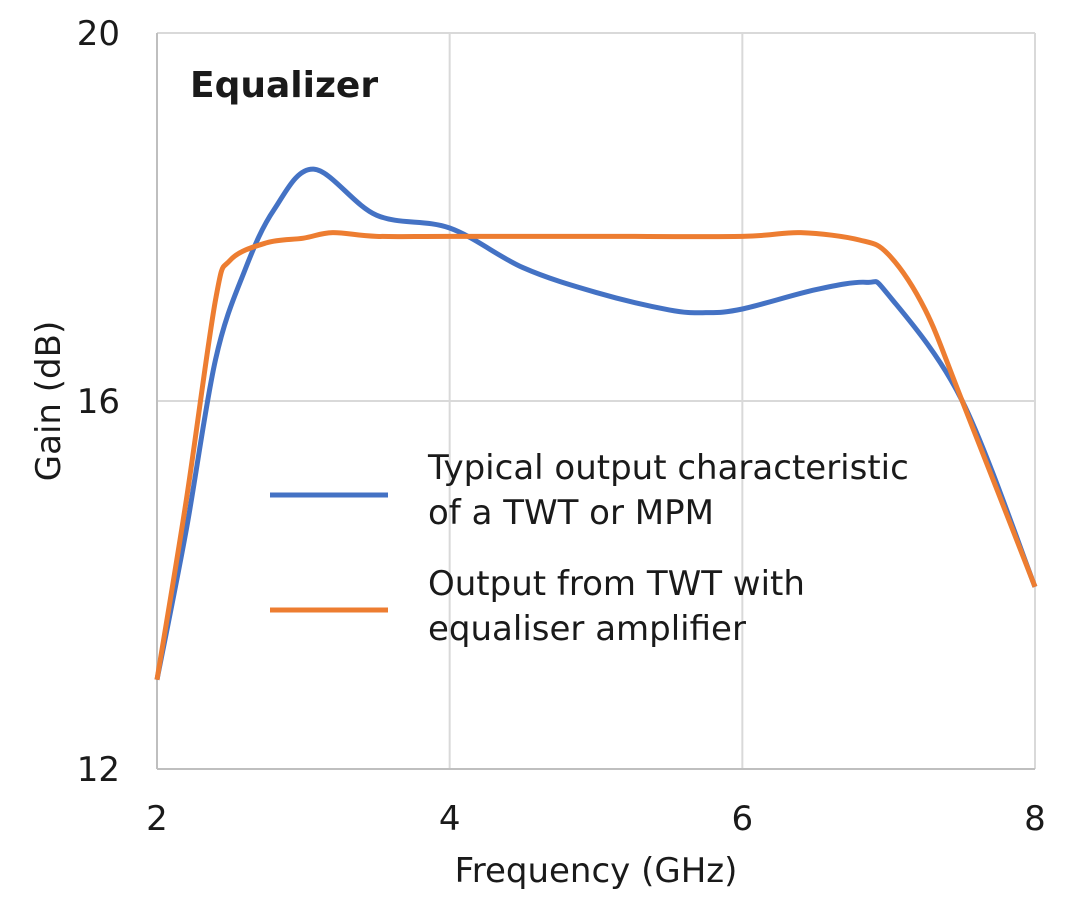  I want to click on legend-label-equalised-line2: equaliser amplifier, so click(587, 629).